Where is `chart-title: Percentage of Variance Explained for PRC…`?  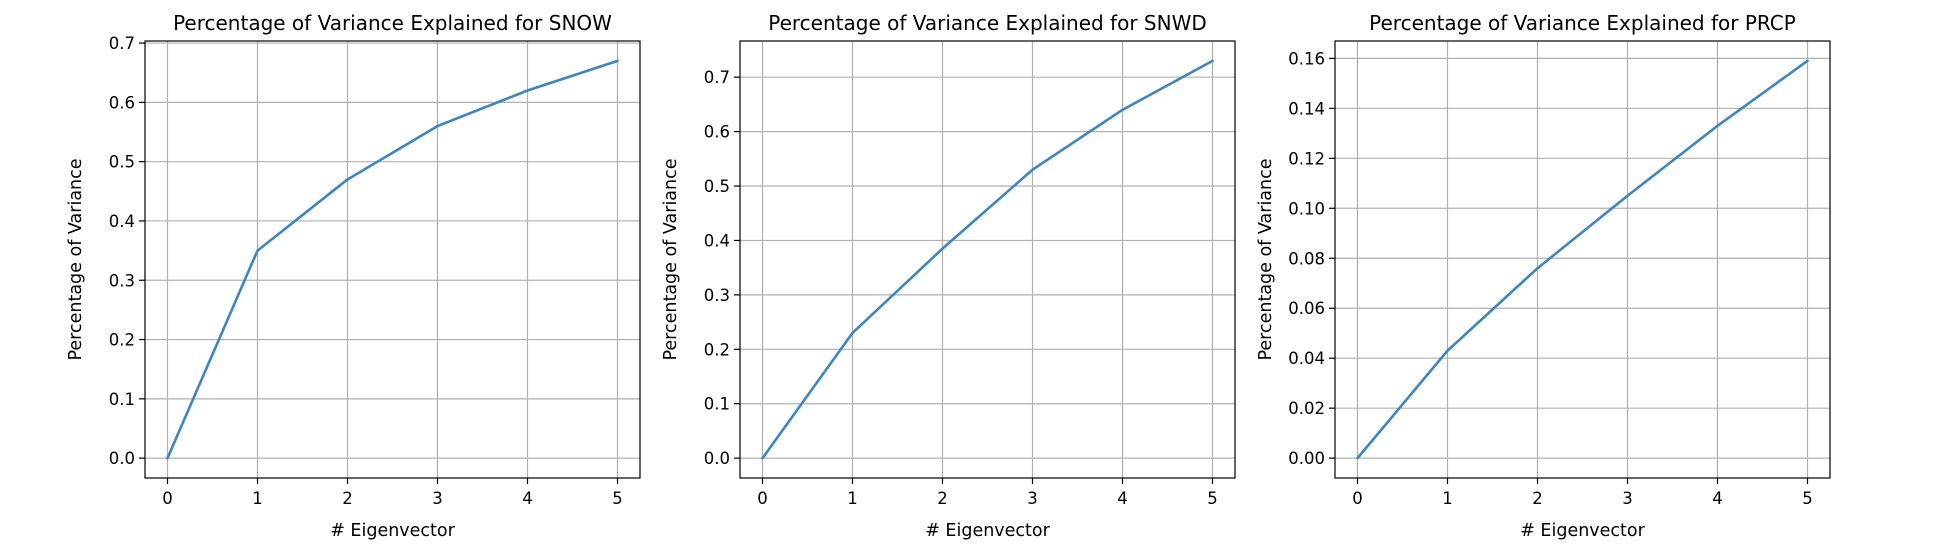
chart-title: Percentage of Variance Explained for PRC… is located at coordinates (1582, 23).